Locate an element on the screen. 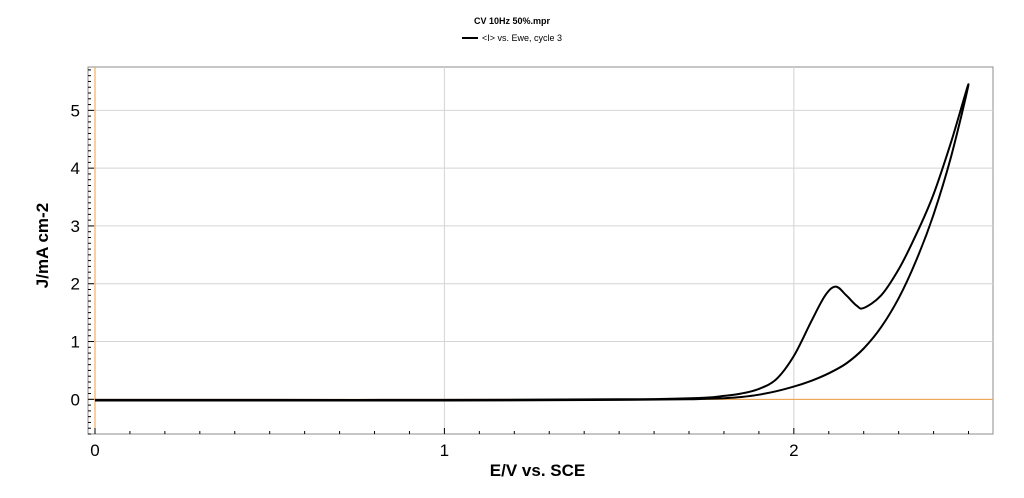 Image resolution: width=1024 pixels, height=498 pixels. y-tick-label: 5 is located at coordinates (75, 110).